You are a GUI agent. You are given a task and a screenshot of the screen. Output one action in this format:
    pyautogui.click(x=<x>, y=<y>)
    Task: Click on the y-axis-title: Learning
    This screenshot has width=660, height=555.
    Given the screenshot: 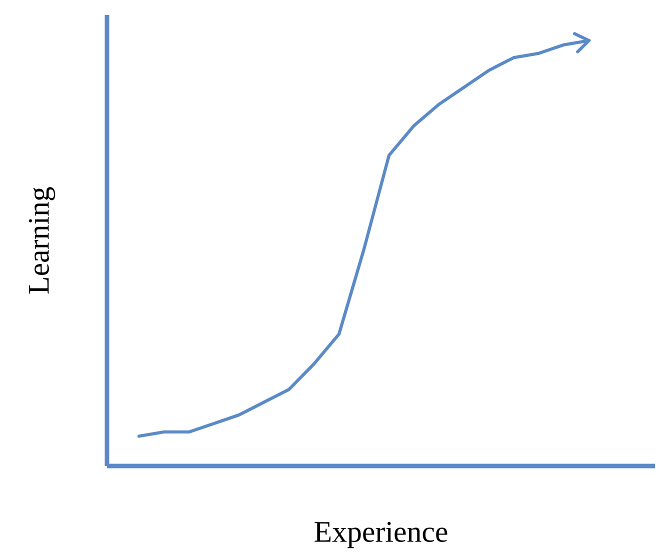 What is the action you would take?
    pyautogui.click(x=42, y=240)
    